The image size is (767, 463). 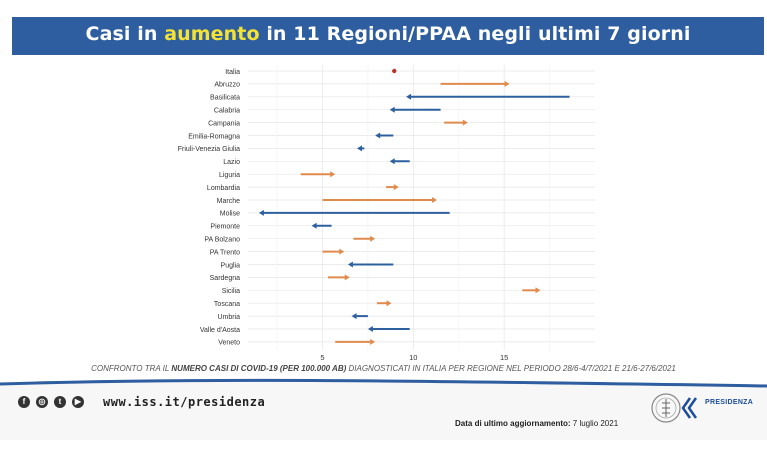 I want to click on region-label: Umbria, so click(x=228, y=317).